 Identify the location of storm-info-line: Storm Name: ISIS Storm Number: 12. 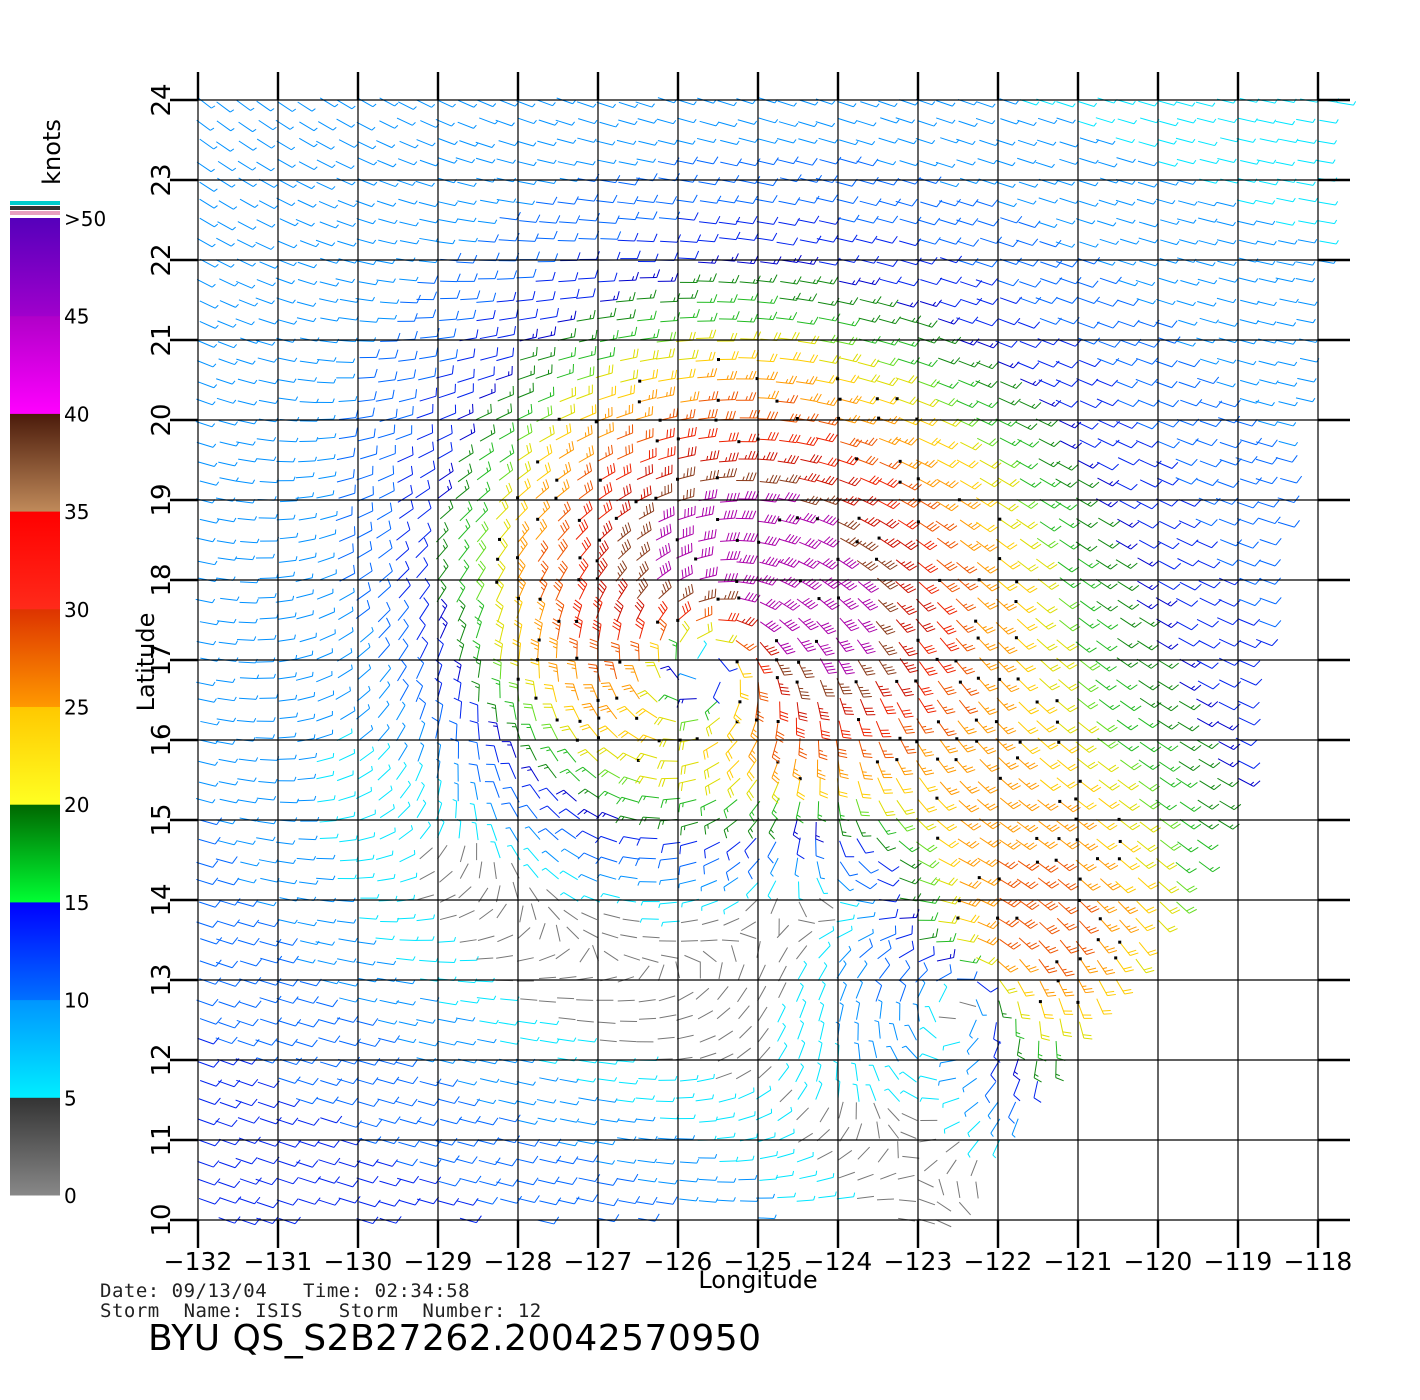
(321, 1311).